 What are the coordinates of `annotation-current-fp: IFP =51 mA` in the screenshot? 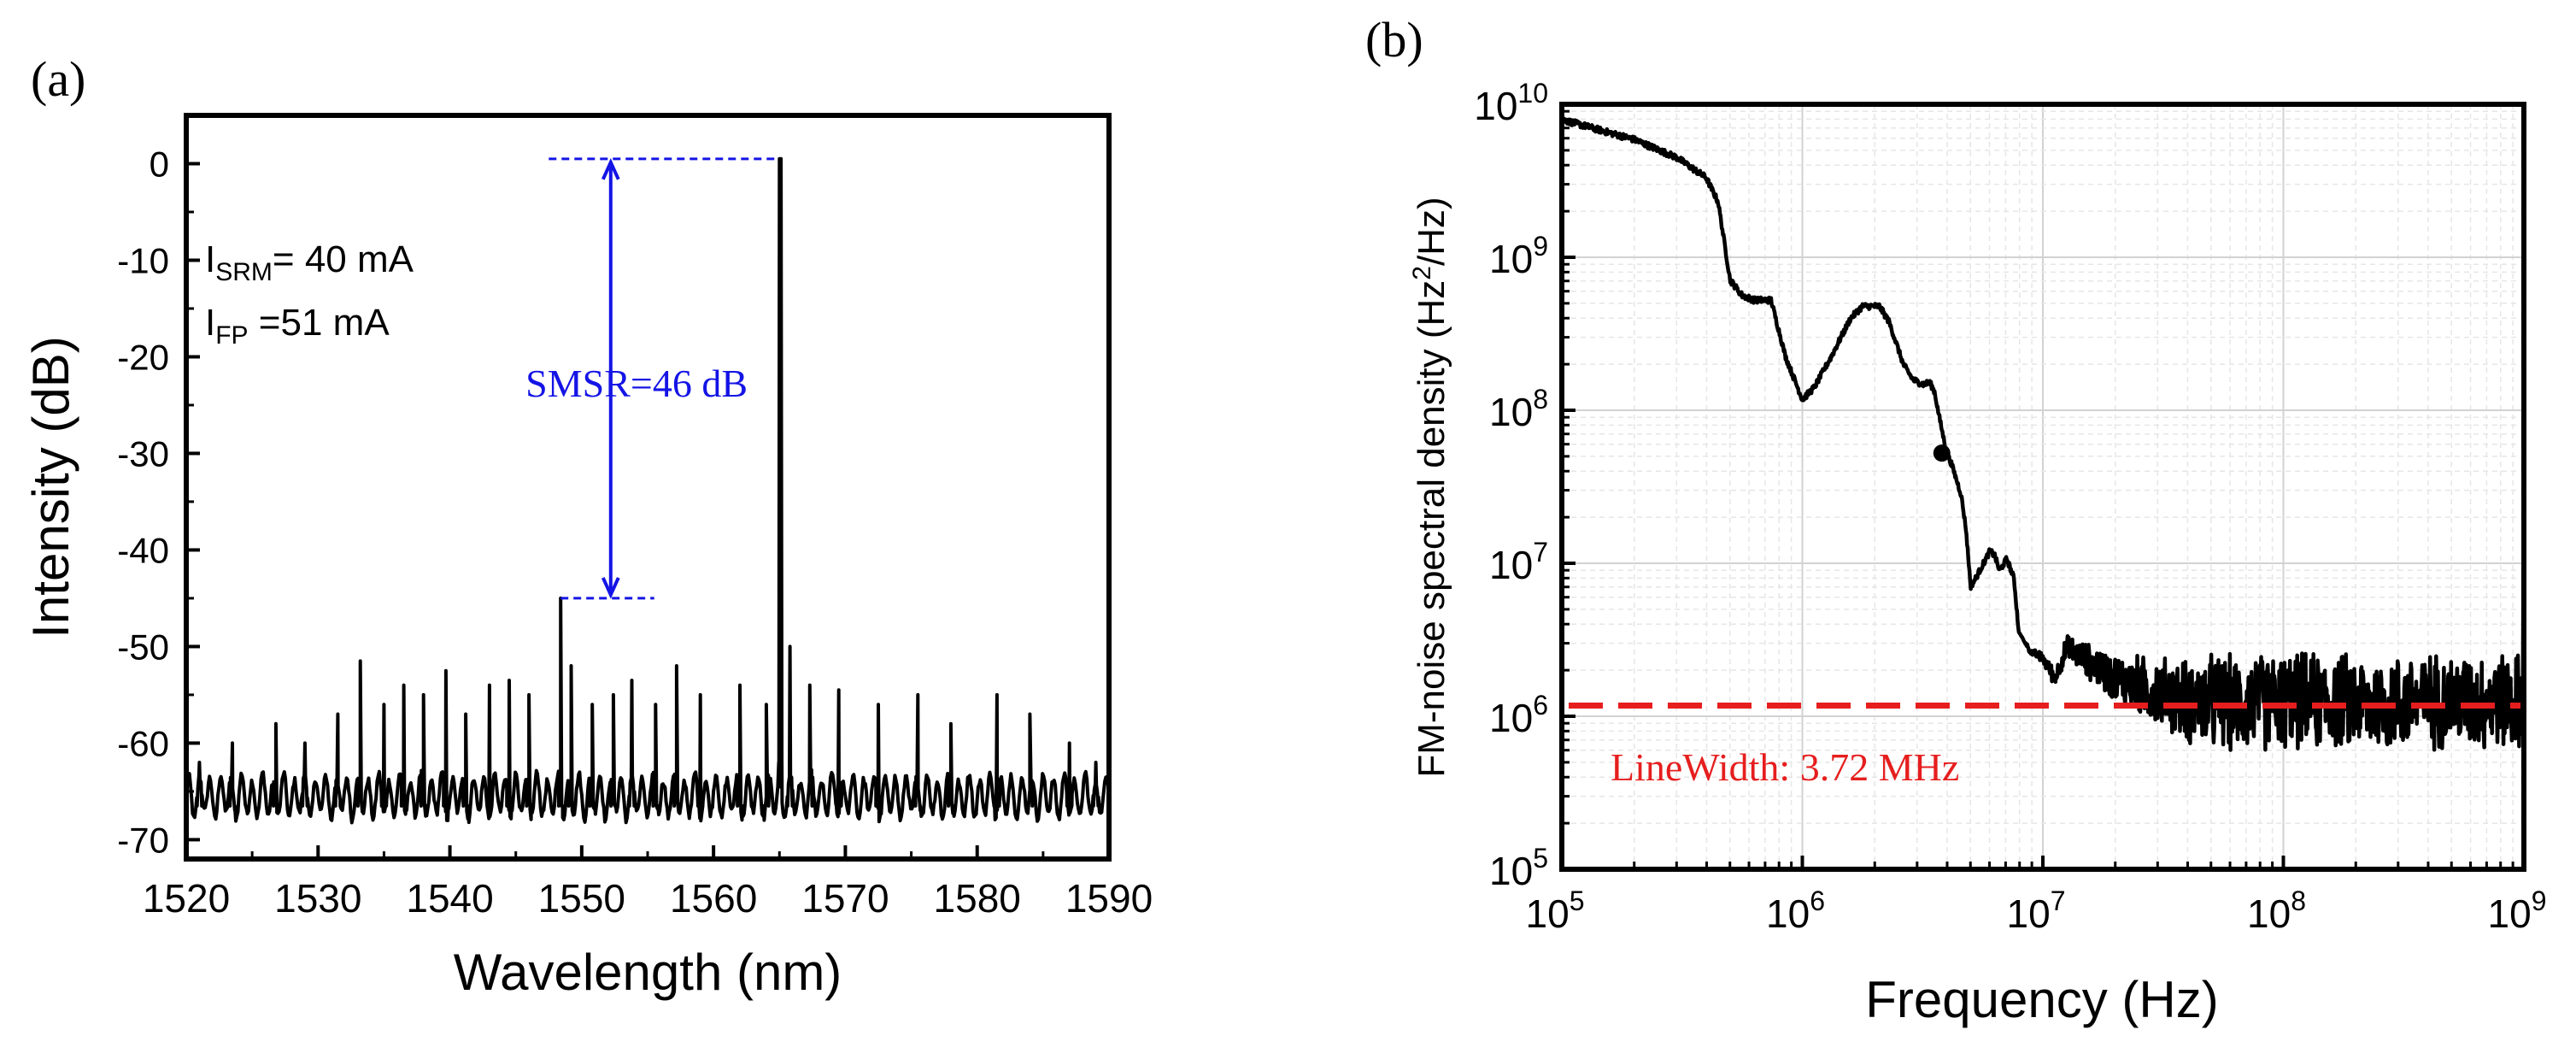 It's located at (297, 326).